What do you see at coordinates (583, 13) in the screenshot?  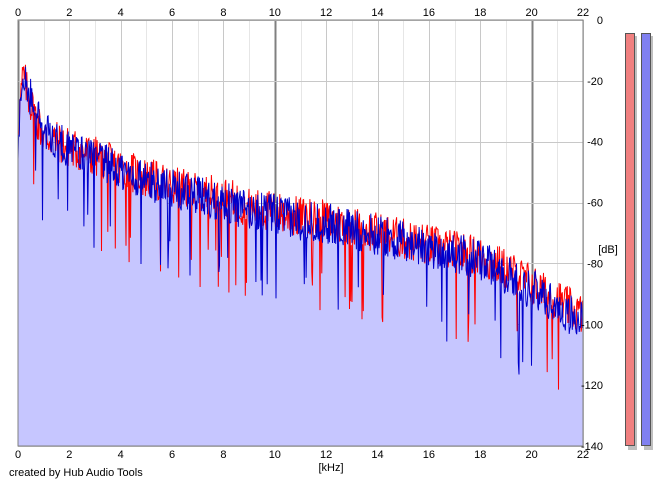 I see `x-tick-label-top: 22` at bounding box center [583, 13].